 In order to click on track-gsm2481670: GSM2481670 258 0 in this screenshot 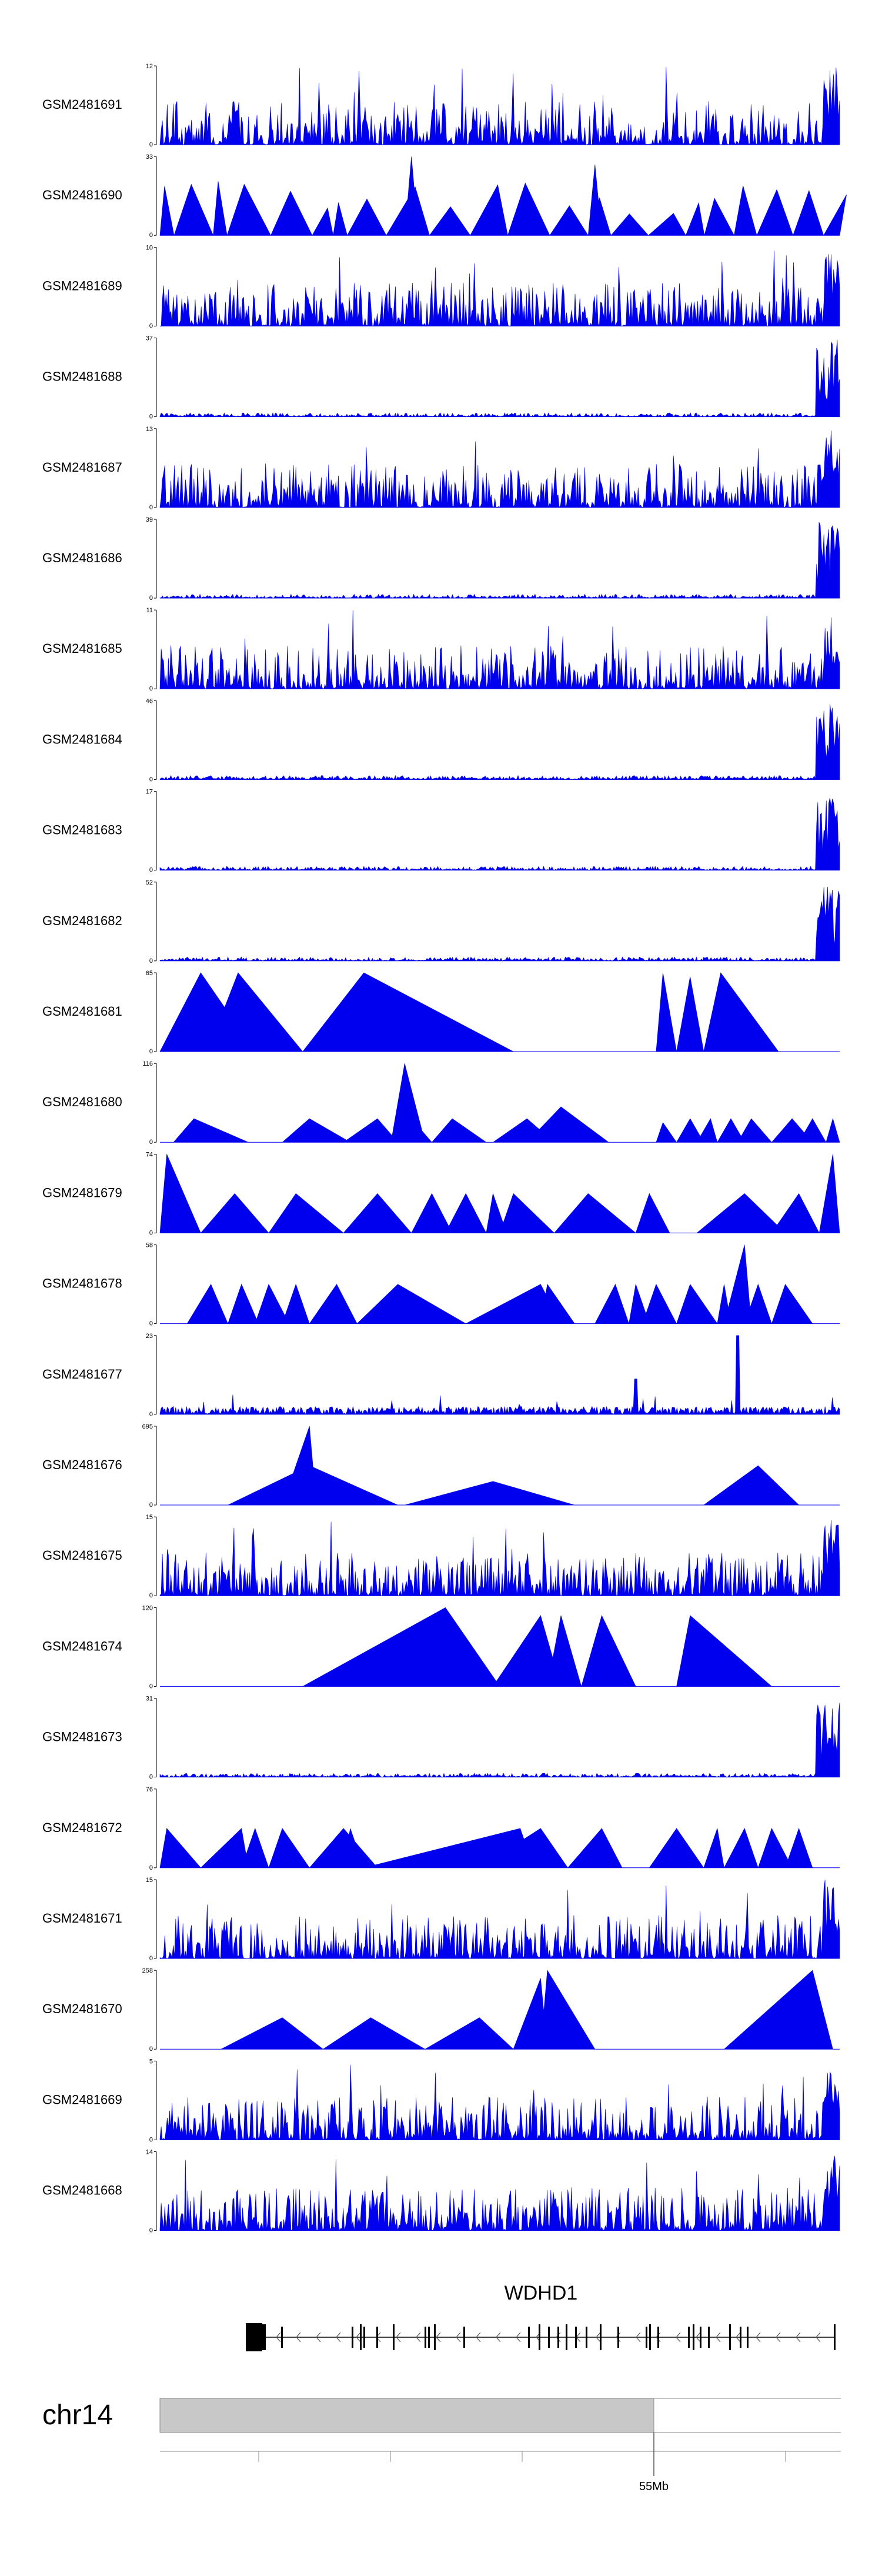, I will do `click(441, 2010)`.